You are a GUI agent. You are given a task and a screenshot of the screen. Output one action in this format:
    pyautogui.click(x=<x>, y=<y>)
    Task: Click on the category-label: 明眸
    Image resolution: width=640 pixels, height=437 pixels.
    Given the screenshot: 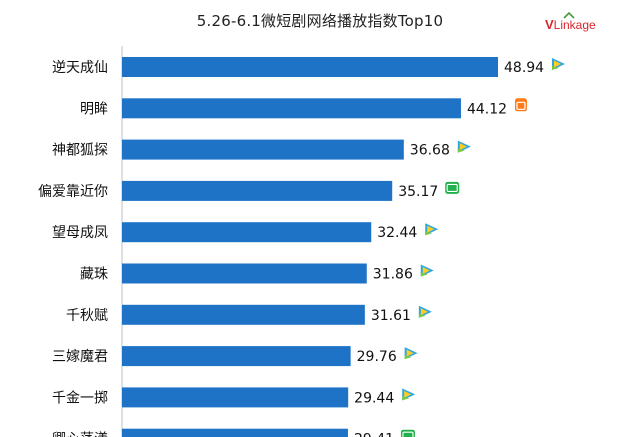 What is the action you would take?
    pyautogui.click(x=94, y=108)
    